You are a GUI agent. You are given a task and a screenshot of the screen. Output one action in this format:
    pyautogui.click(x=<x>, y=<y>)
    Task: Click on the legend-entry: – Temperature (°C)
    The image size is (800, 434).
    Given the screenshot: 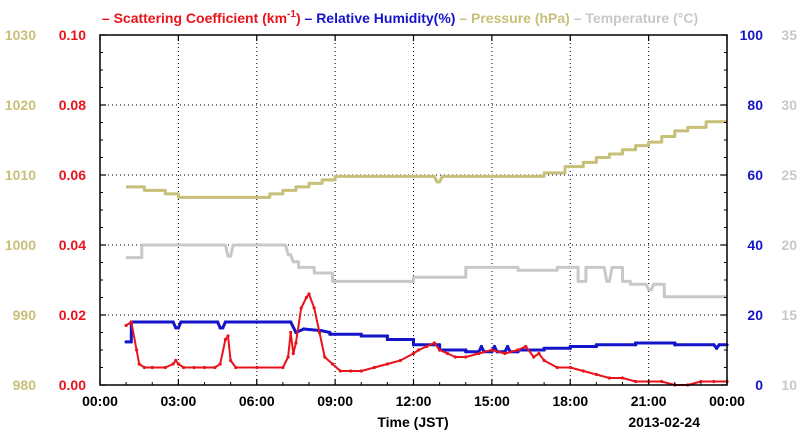 What is the action you would take?
    pyautogui.click(x=634, y=18)
    